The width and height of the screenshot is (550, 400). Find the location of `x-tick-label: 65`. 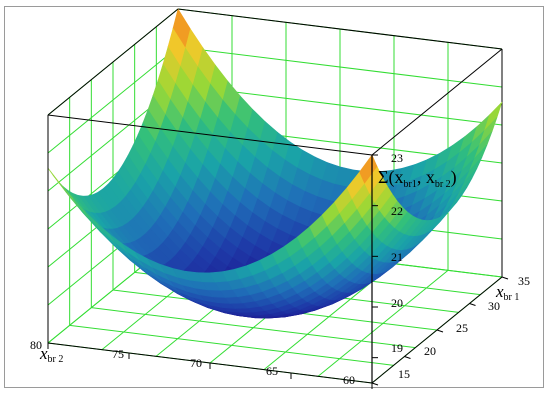

x-tick-label: 65 is located at coordinates (272, 371).